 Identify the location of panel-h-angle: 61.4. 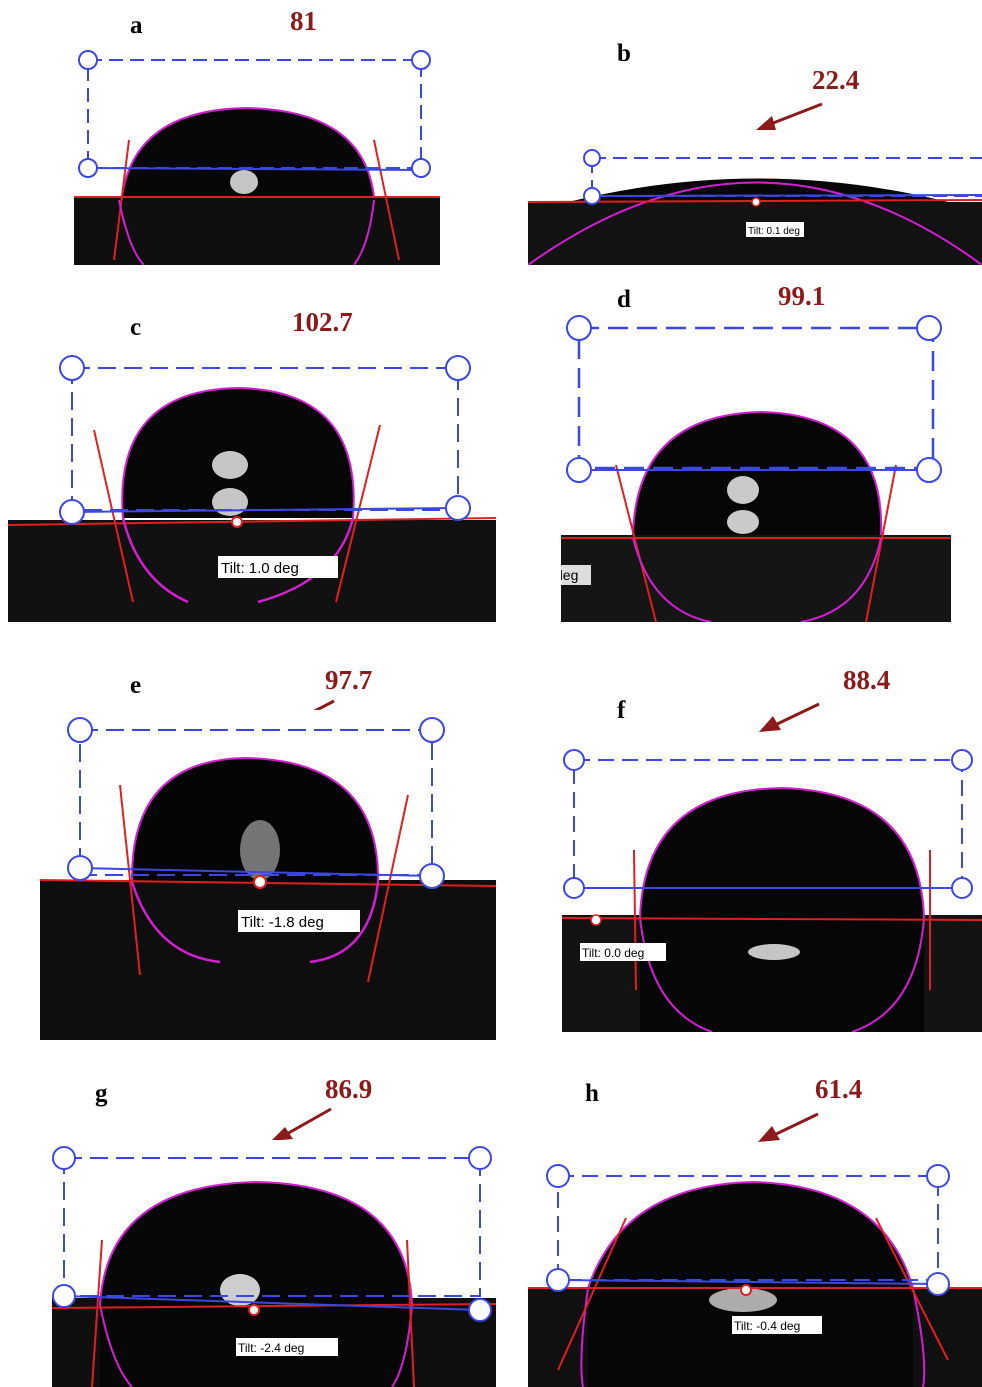
(839, 1089).